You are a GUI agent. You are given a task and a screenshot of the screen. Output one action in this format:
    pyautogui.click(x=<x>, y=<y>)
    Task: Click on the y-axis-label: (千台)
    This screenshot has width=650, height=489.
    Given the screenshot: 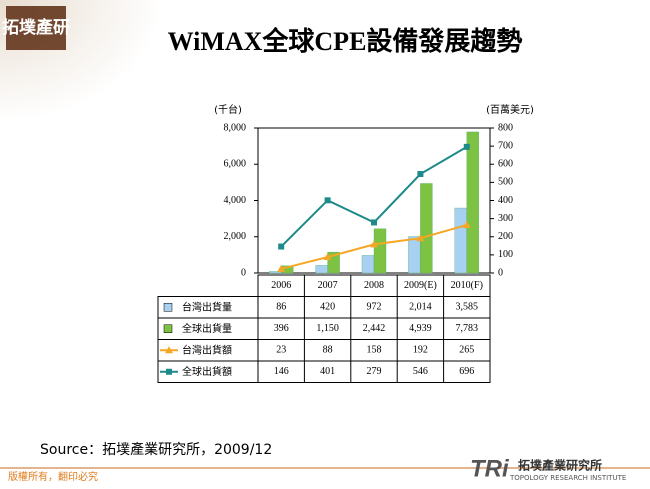 What is the action you would take?
    pyautogui.click(x=228, y=109)
    